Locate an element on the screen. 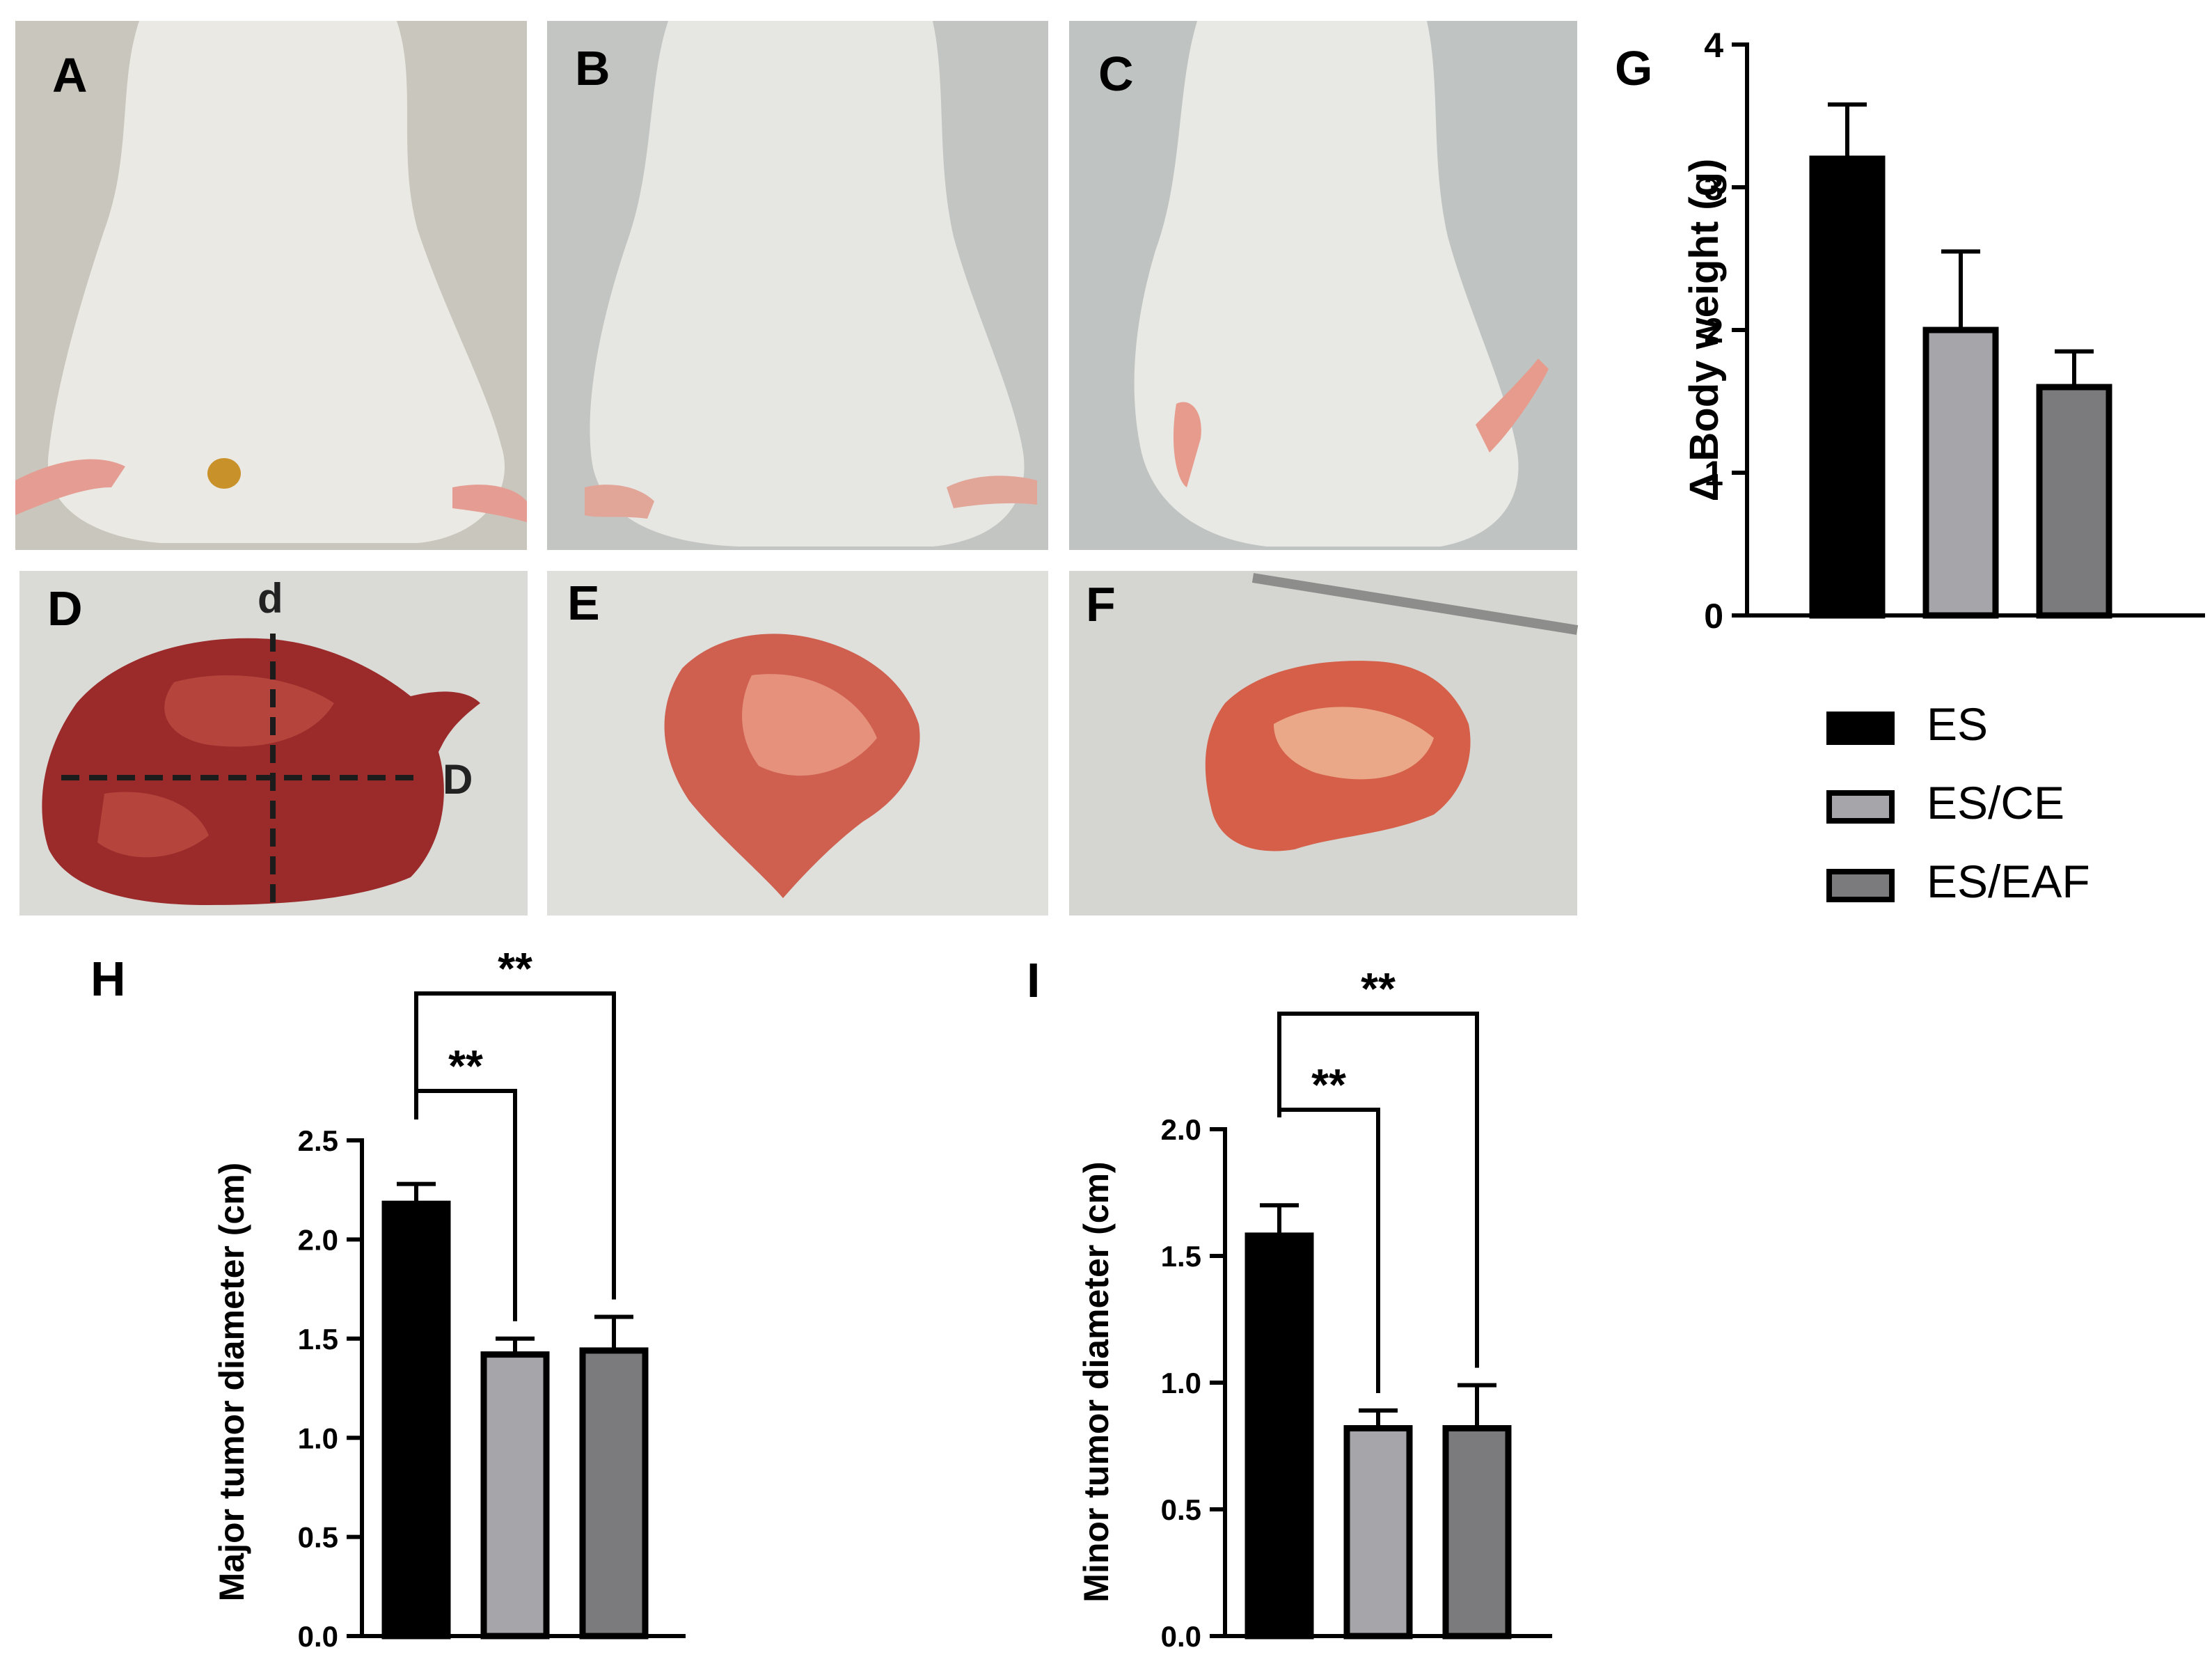  y-tick-label: 3 is located at coordinates (1714, 187).